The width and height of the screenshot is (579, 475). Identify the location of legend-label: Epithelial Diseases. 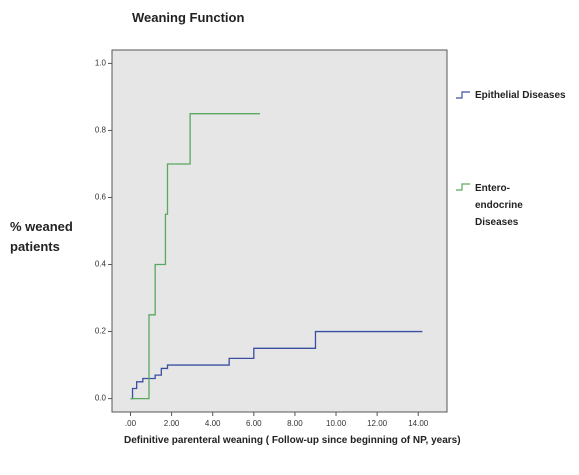
(520, 95).